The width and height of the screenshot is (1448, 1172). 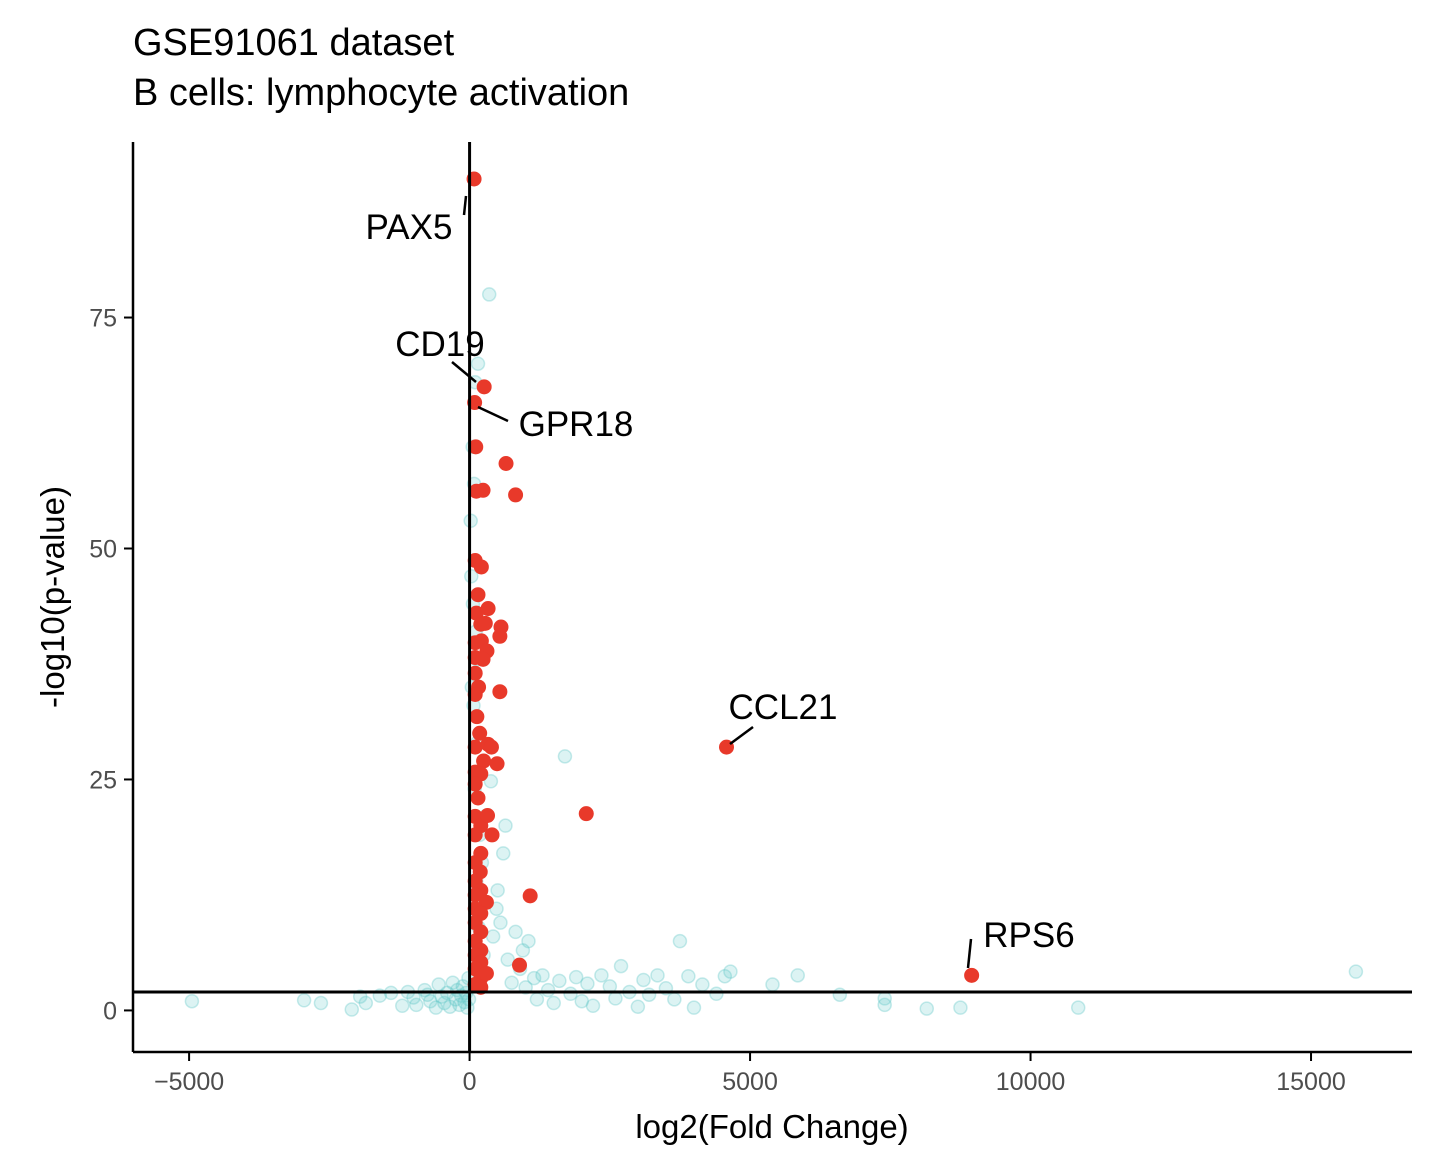 I want to click on x-tick-label: 15000, so click(x=1311, y=1082).